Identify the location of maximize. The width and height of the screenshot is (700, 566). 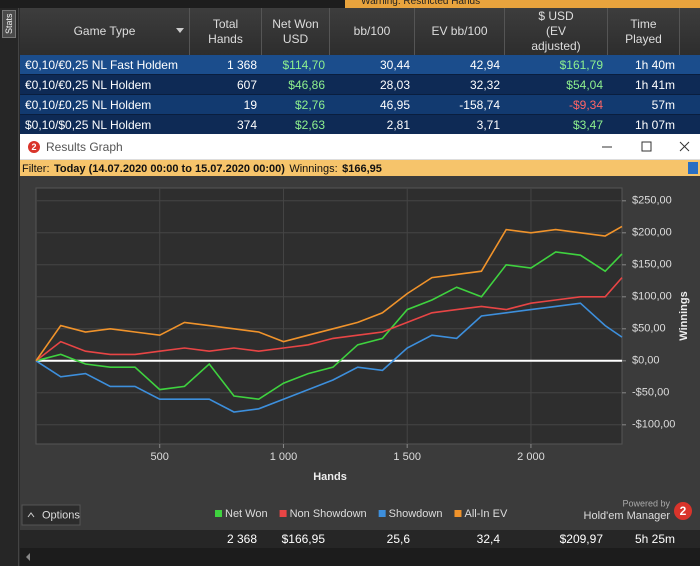
(646, 146).